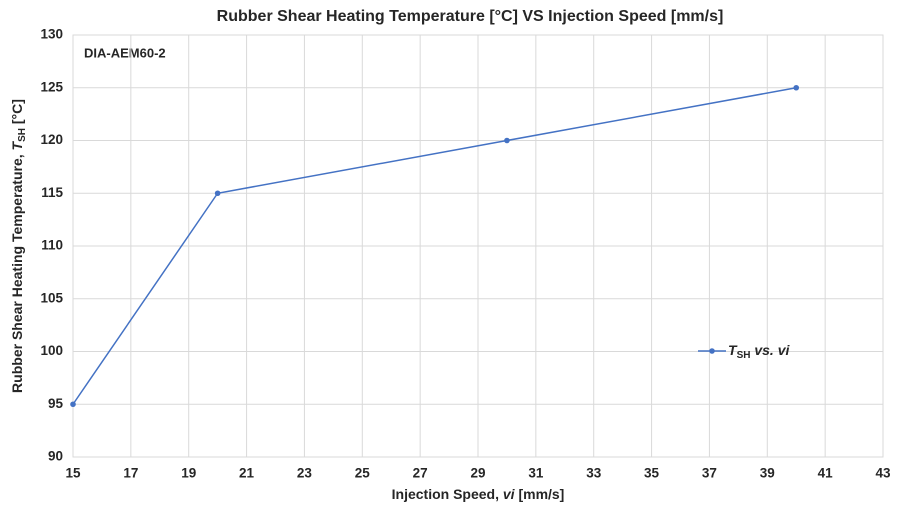 This screenshot has width=898, height=506. Describe the element at coordinates (712, 351) in the screenshot. I see `legend-marker` at that location.